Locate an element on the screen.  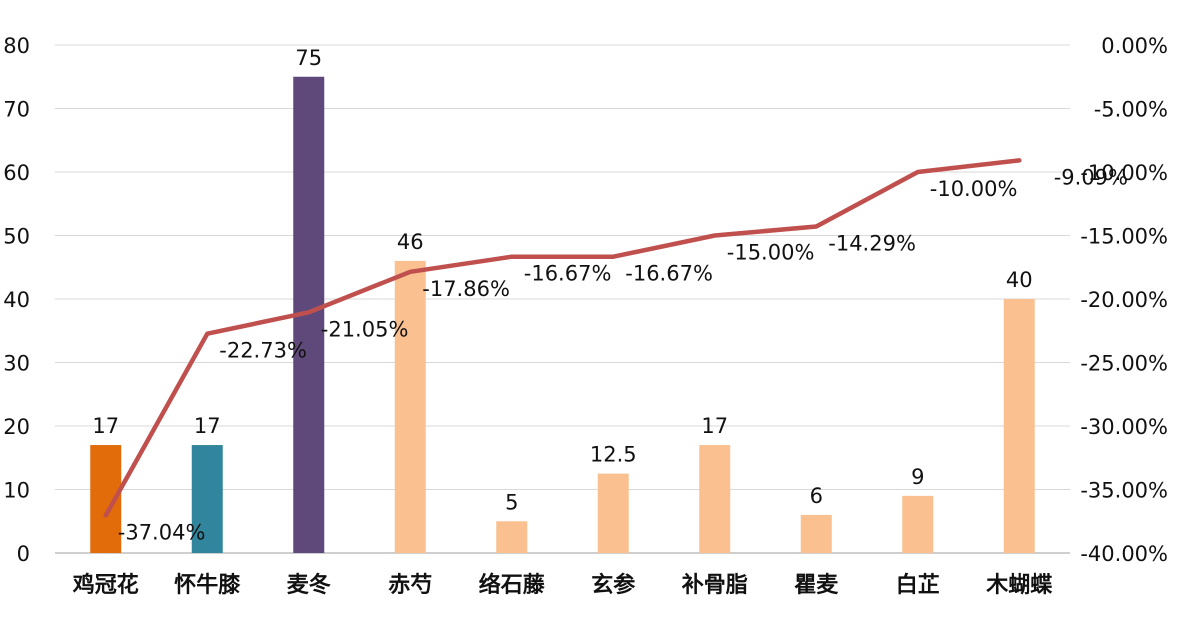
right-tick-label: -30.00% is located at coordinates (1124, 427).